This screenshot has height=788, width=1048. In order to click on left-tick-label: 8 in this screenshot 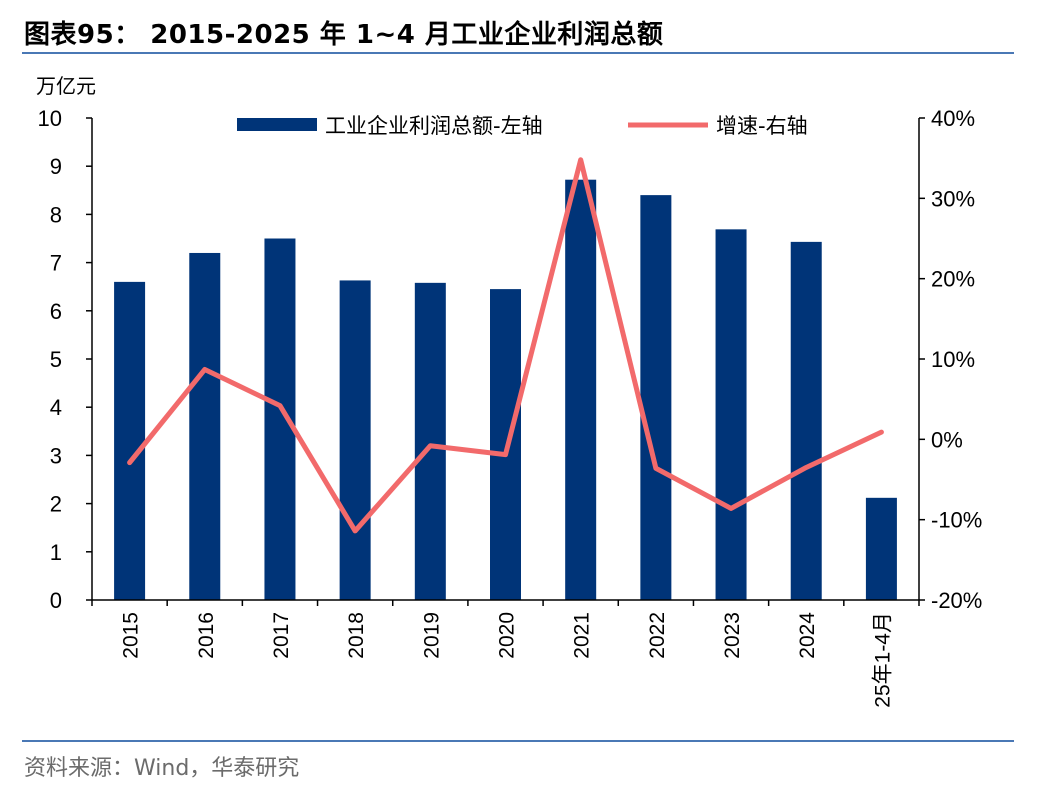, I will do `click(56, 214)`.